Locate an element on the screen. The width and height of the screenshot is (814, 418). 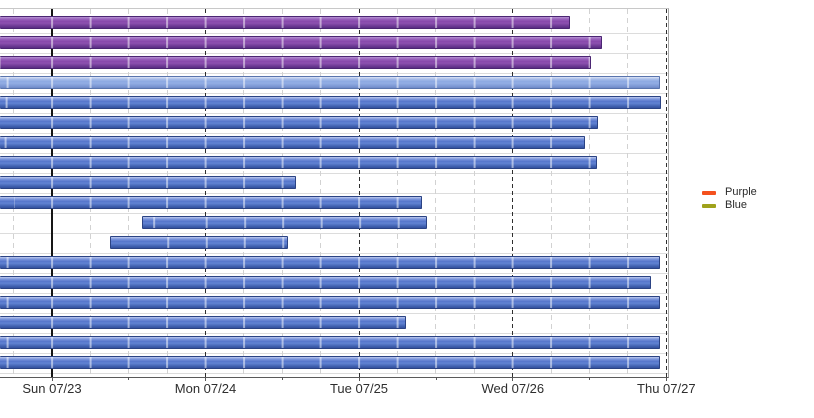
gridline-day-start-solid is located at coordinates (52, 193).